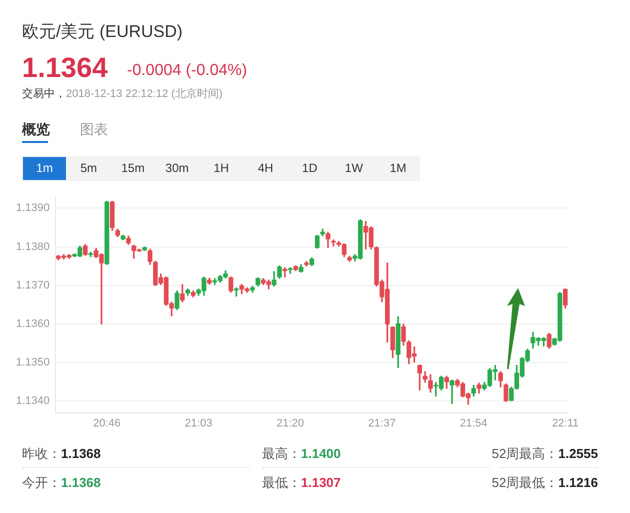 This screenshot has height=513, width=630. What do you see at coordinates (122, 94) in the screenshot?
I see `chart-subtitle: 交易中，2018-12-13 22:12:12 (北京时间)` at bounding box center [122, 94].